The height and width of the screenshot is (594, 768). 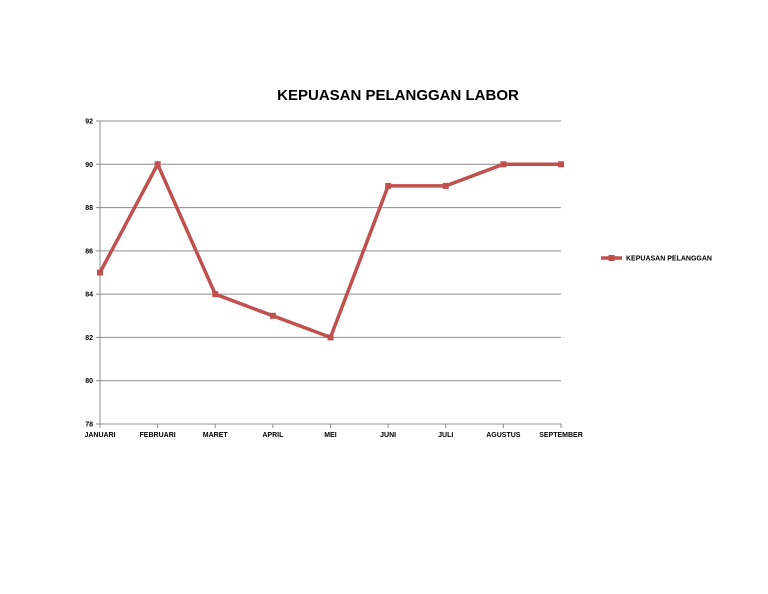 What do you see at coordinates (398, 95) in the screenshot?
I see `chart-title: KEPUASAN PELANGGAN LABOR` at bounding box center [398, 95].